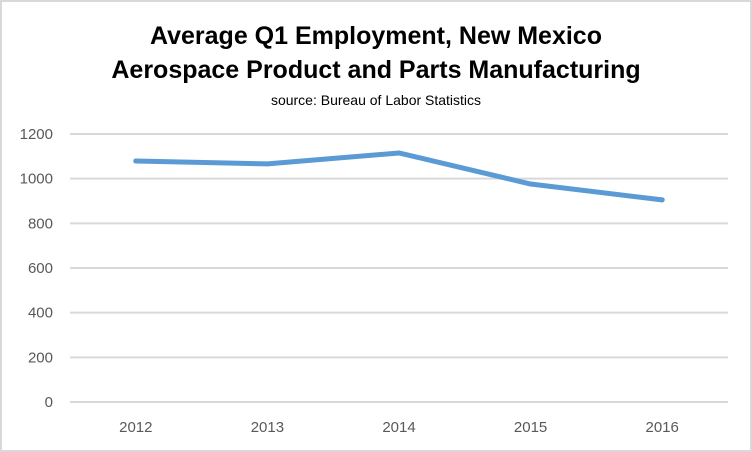 This screenshot has height=452, width=752. I want to click on y-tick-label: 600, so click(40, 268).